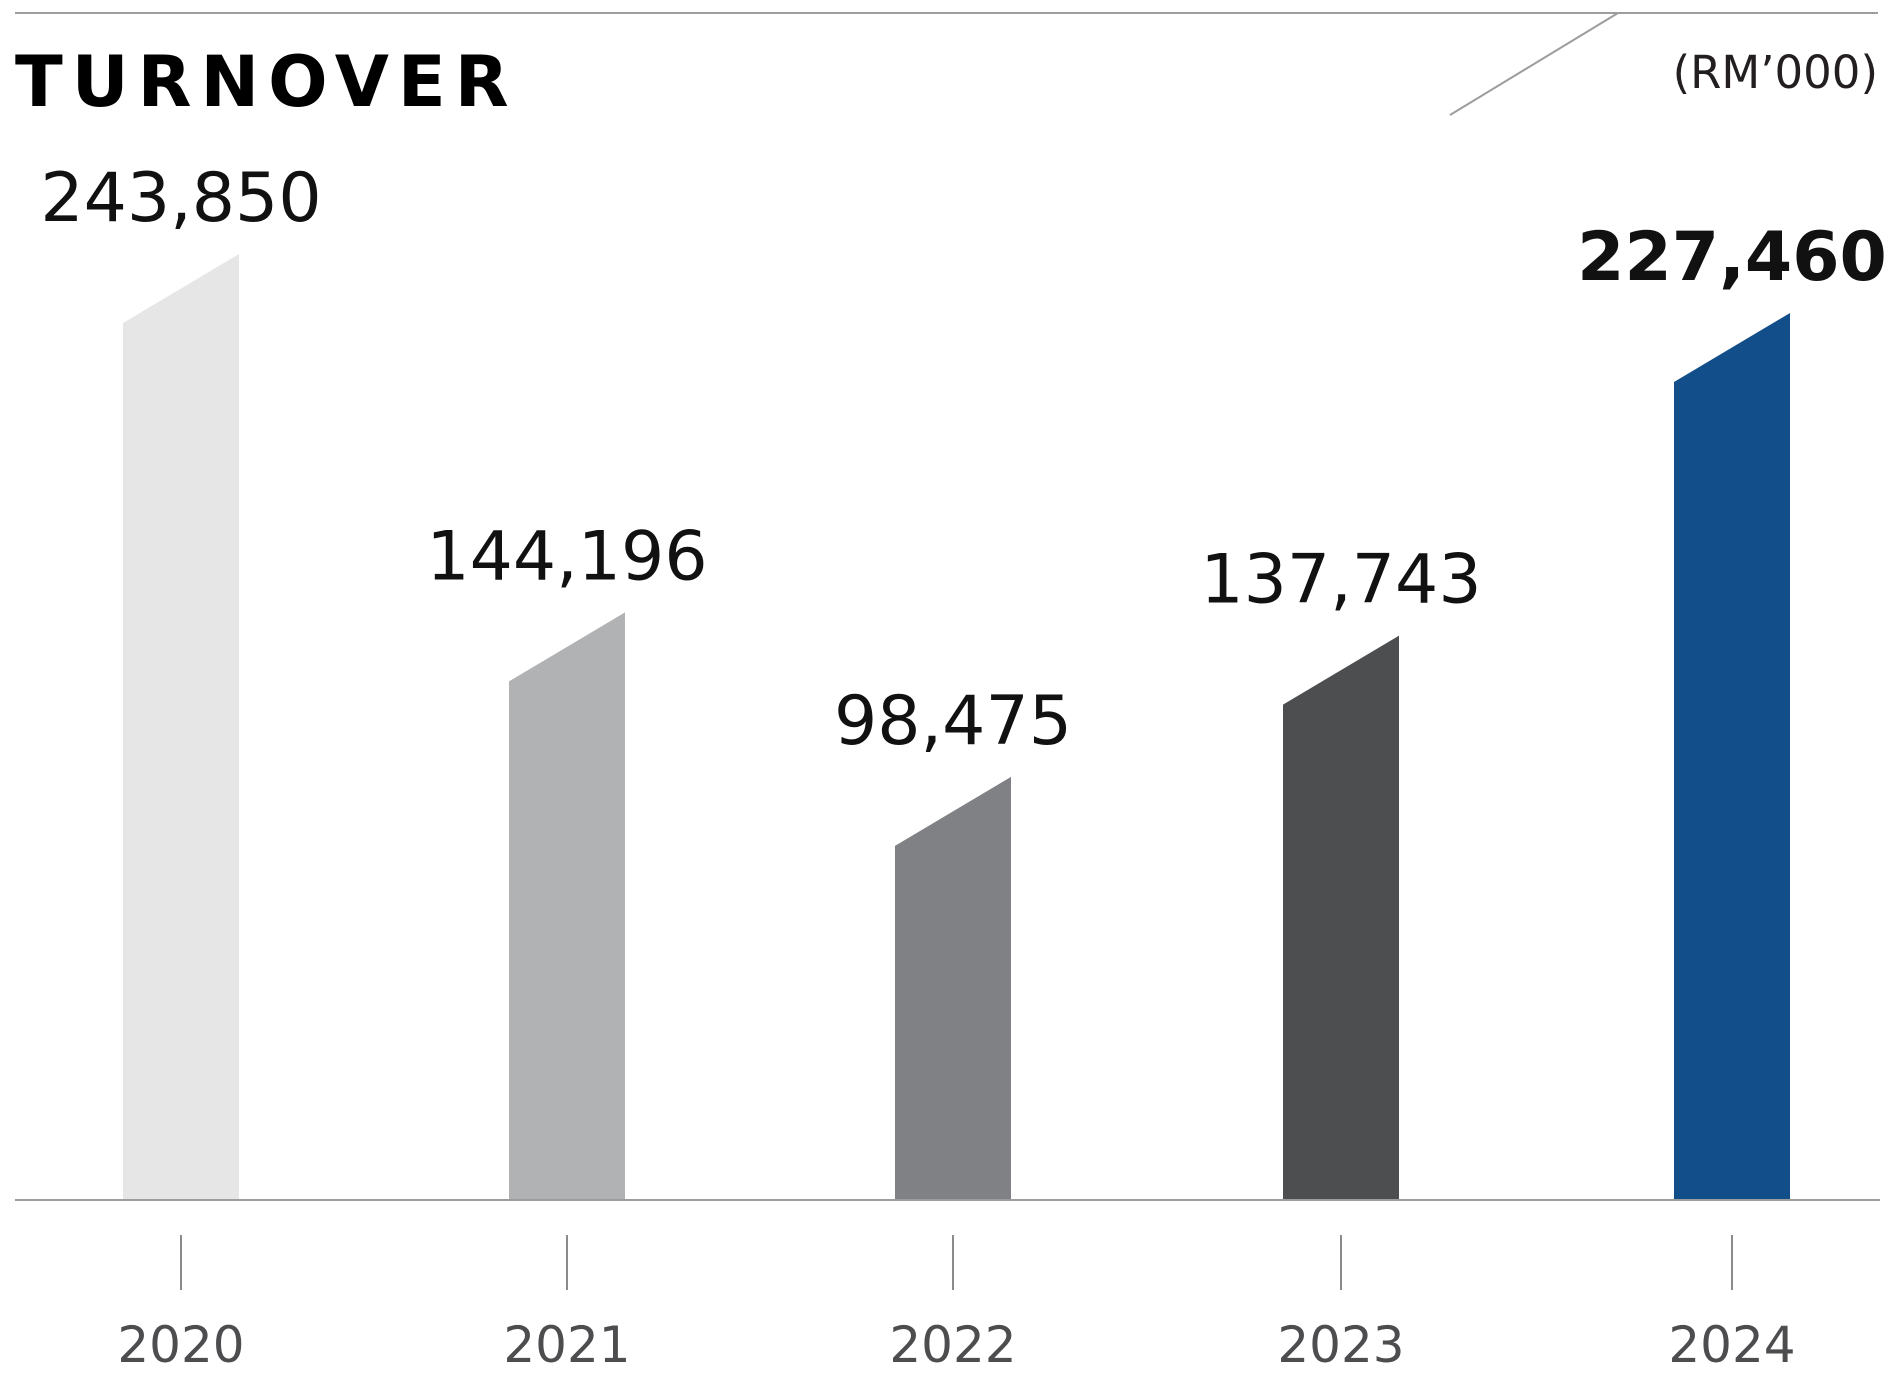  I want to click on x-tick-label-2021: 2021, so click(566, 1345).